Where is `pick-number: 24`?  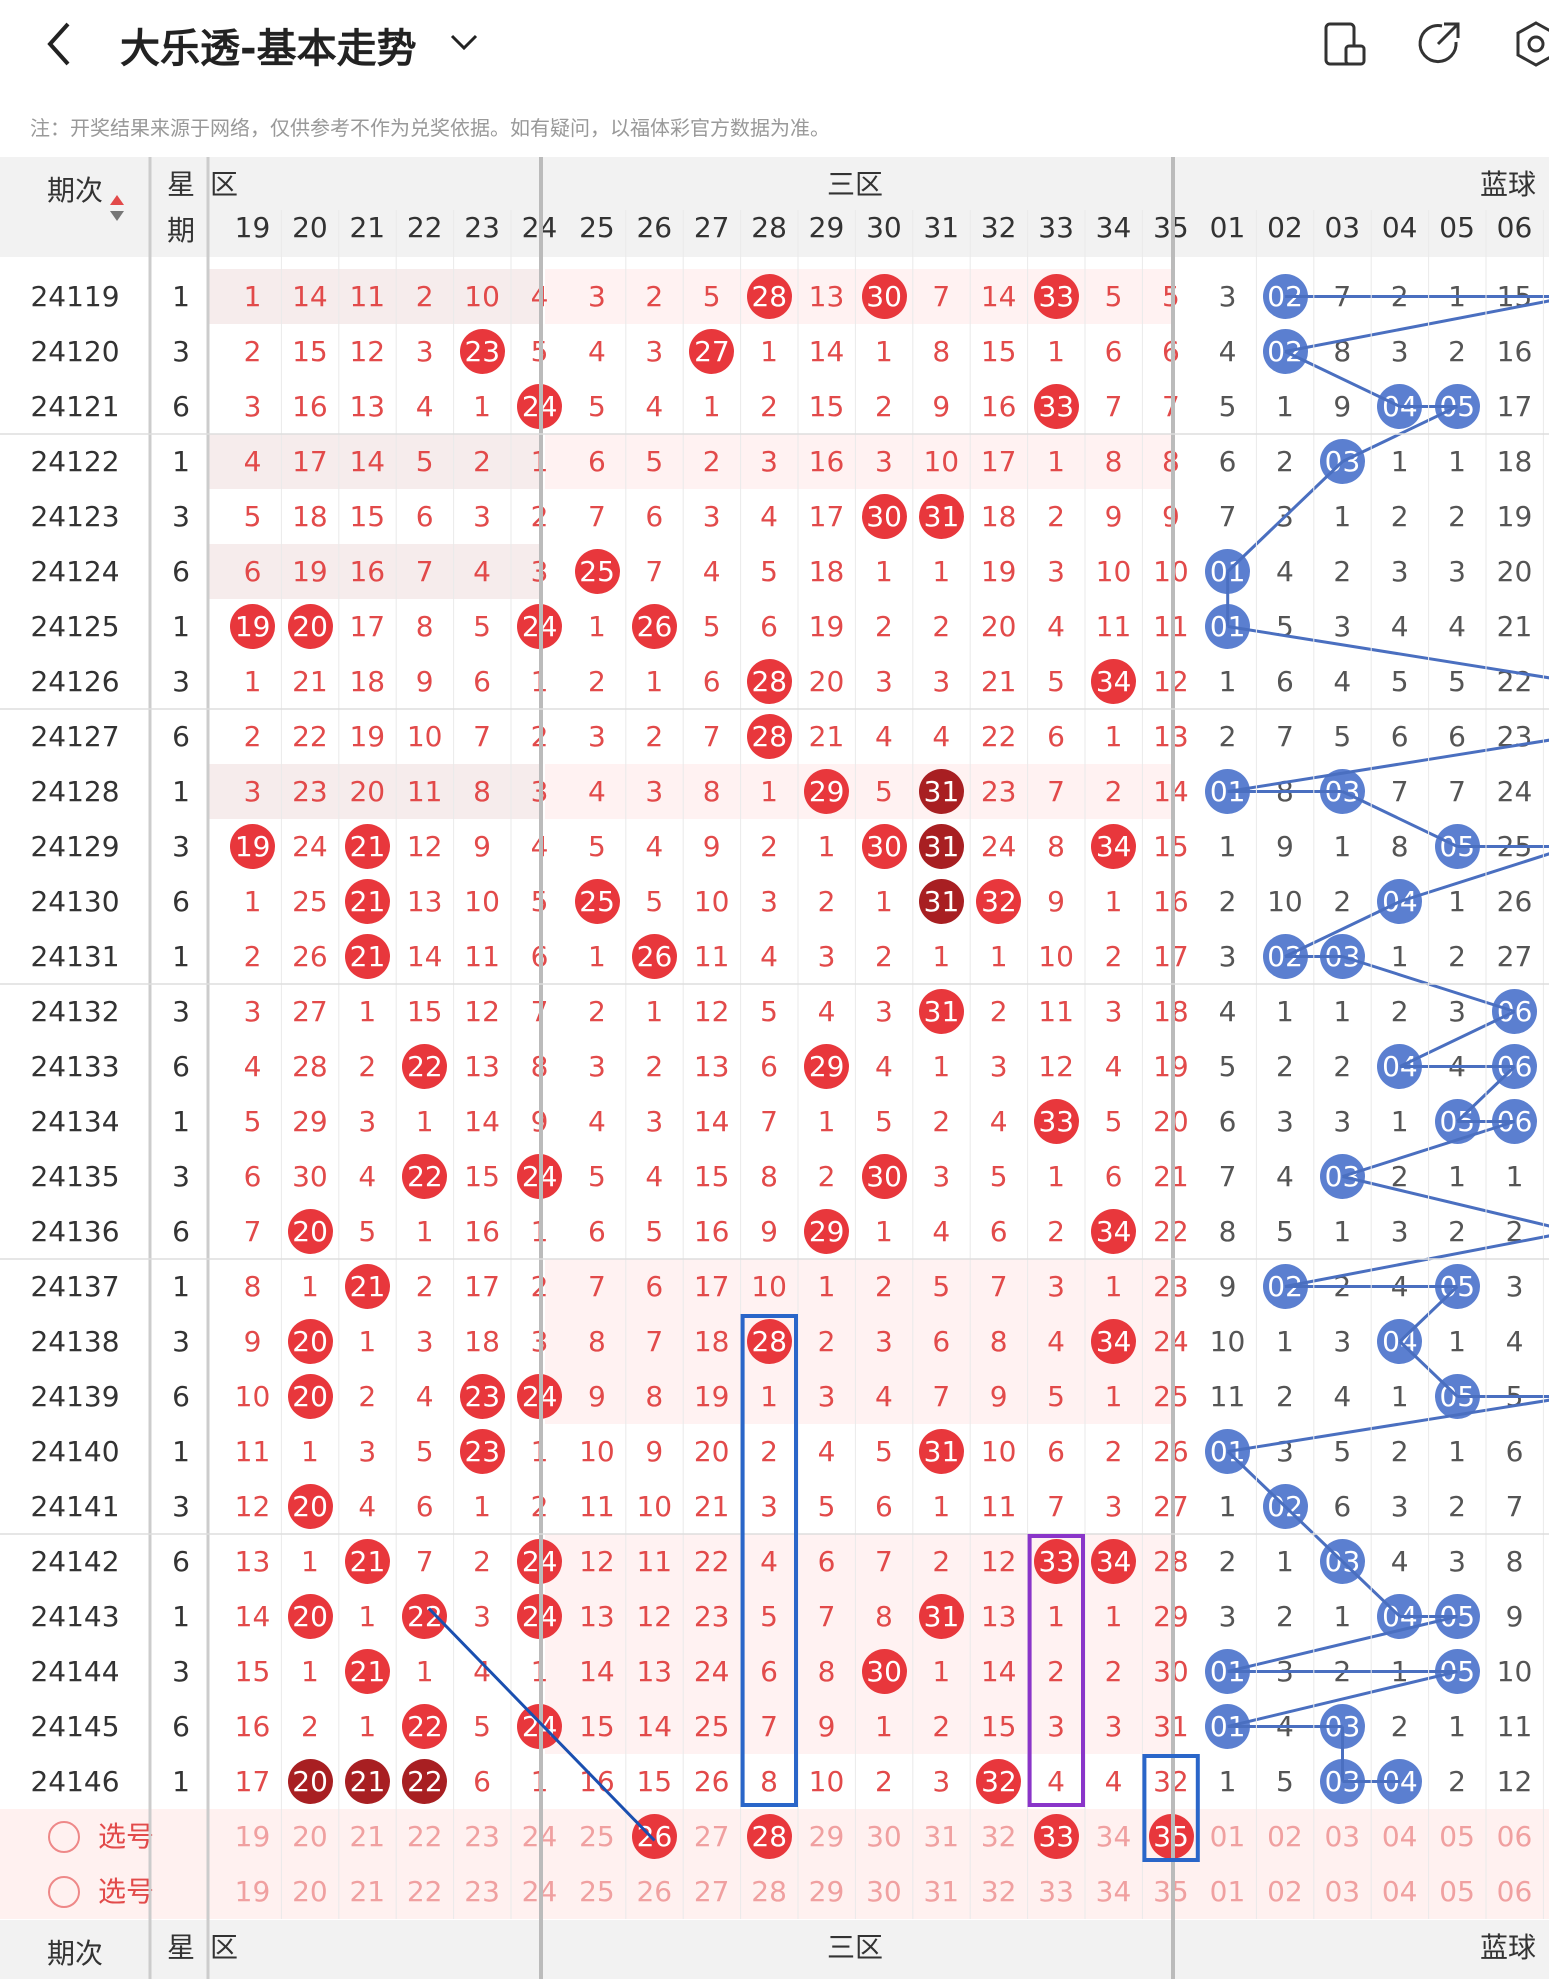 pick-number: 24 is located at coordinates (539, 1836).